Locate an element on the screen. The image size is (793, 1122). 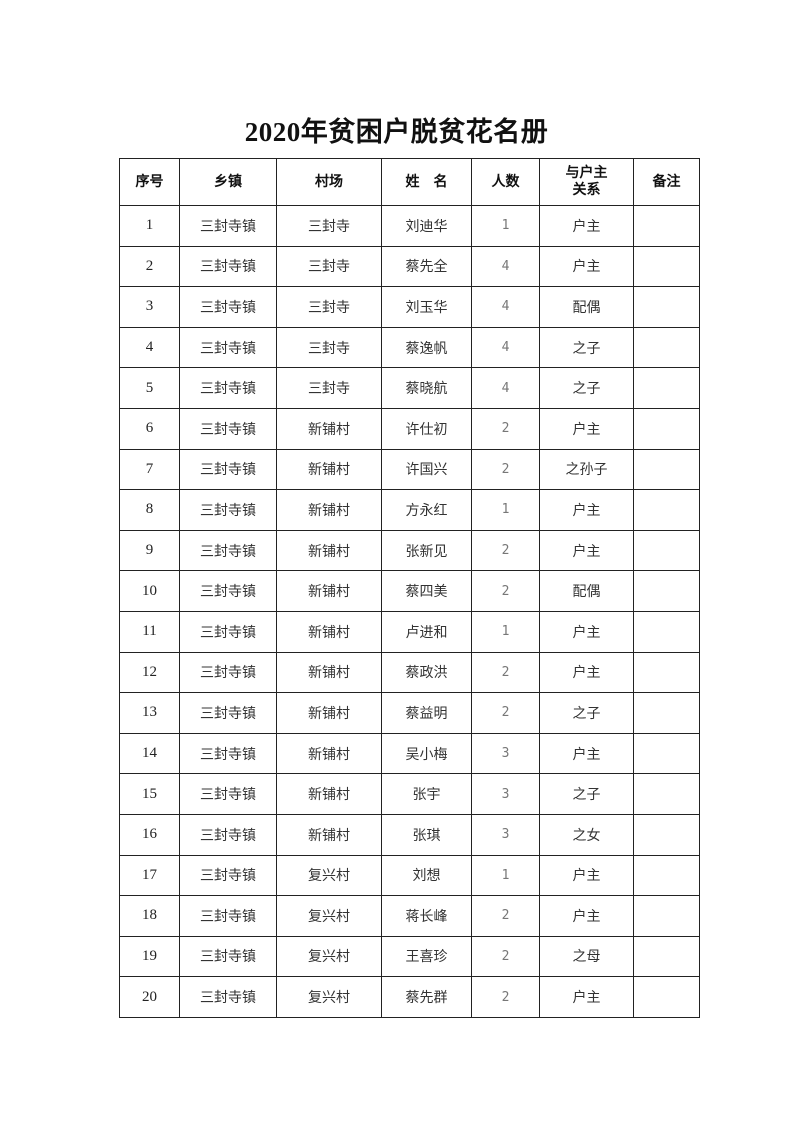
header-town: 乡镇 is located at coordinates (228, 182).